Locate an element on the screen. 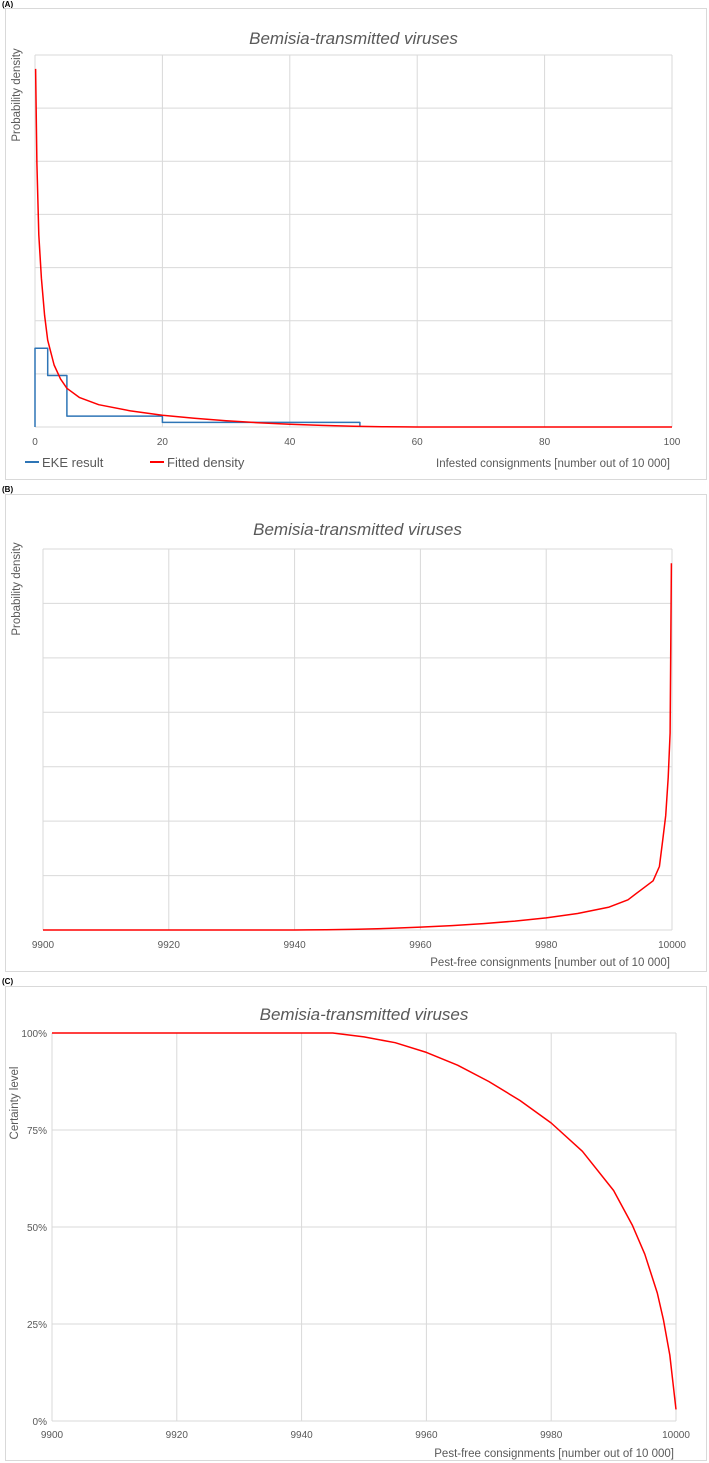 The width and height of the screenshot is (709, 1463). x-tick-label: 20 is located at coordinates (163, 442).